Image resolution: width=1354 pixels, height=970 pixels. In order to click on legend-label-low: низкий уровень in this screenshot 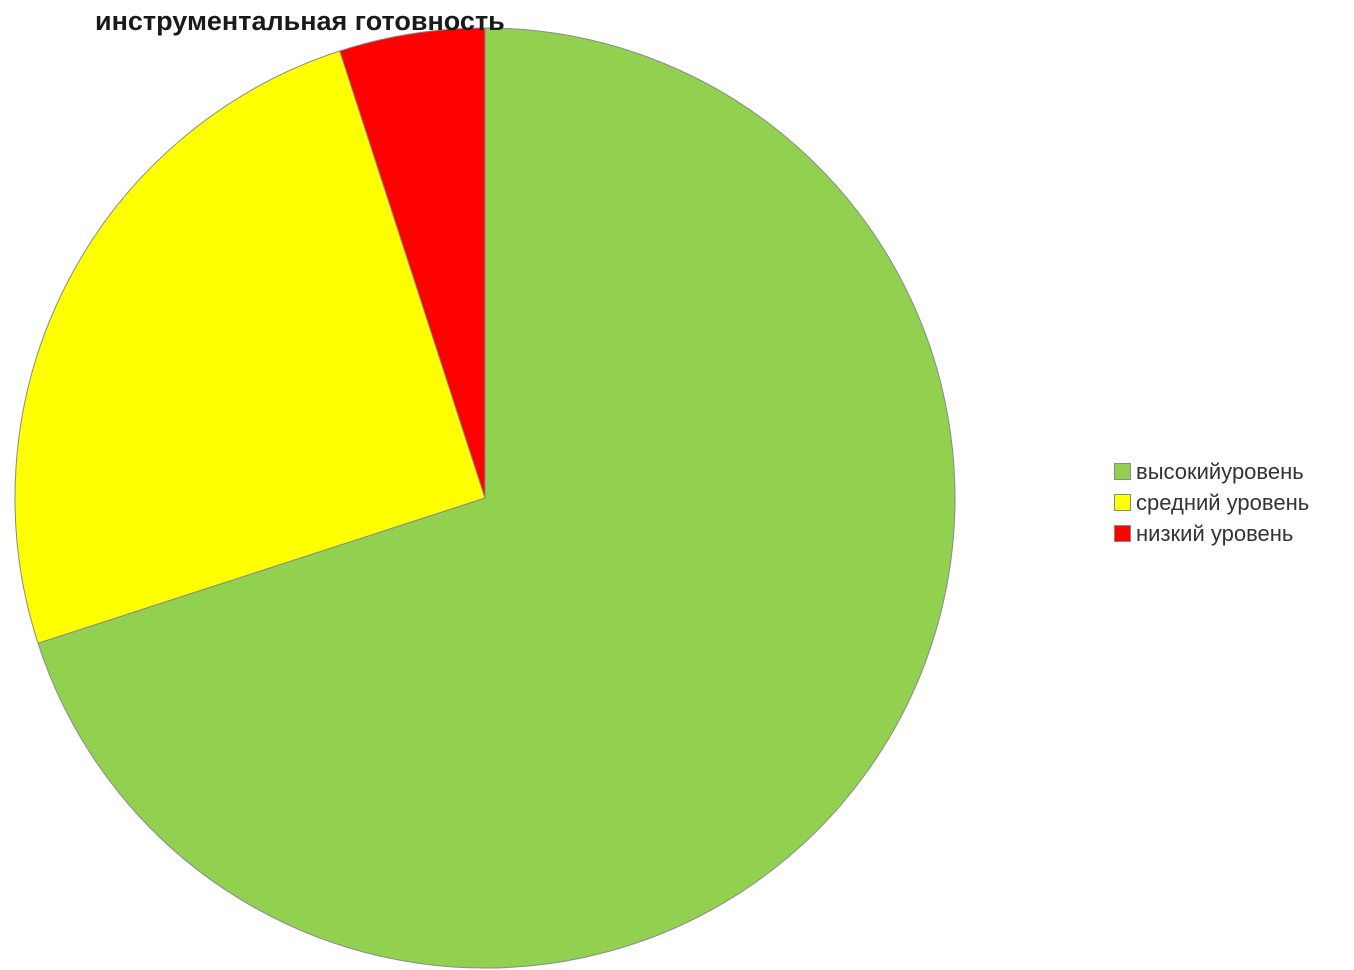, I will do `click(1215, 533)`.